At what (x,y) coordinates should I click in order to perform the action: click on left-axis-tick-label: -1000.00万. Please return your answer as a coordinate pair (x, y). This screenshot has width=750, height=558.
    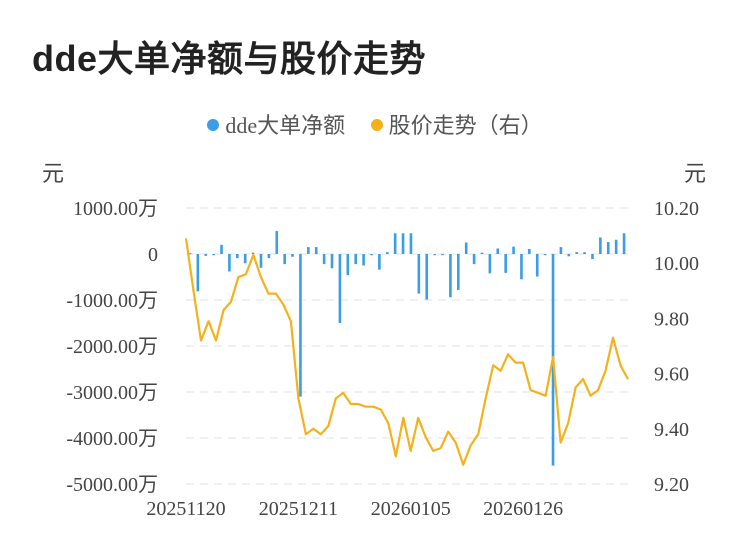
    Looking at the image, I should click on (112, 301).